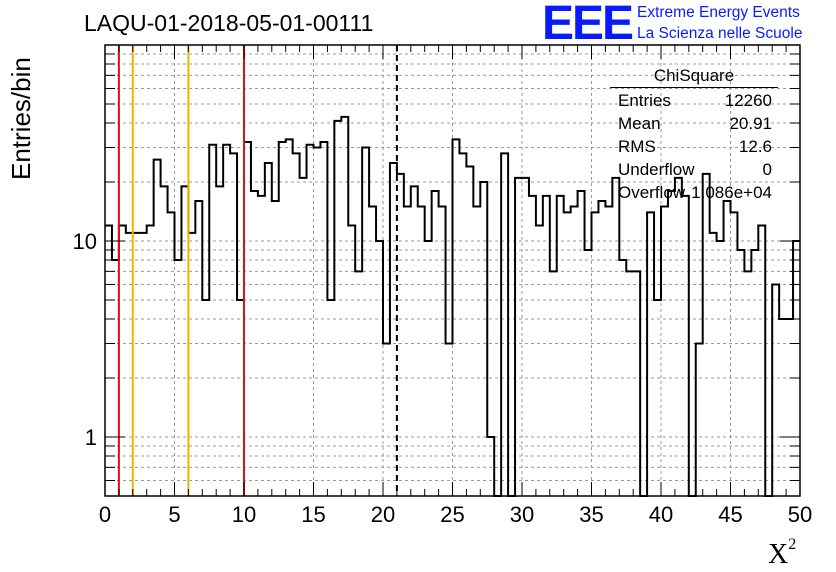 The image size is (836, 572). I want to click on stats-value: 12.6, so click(755, 146).